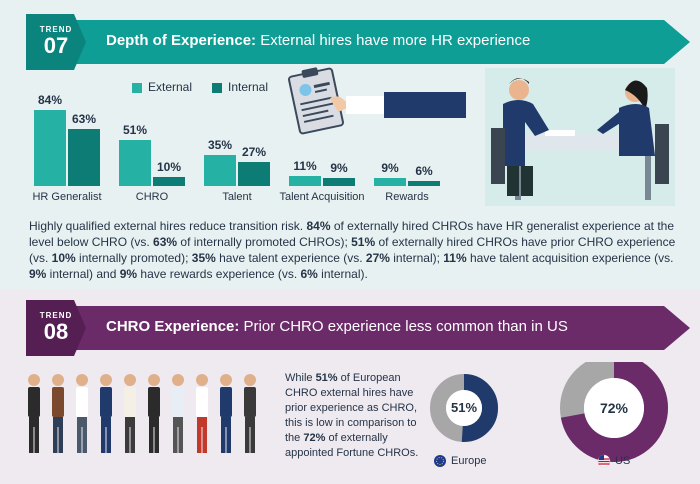 Image resolution: width=700 pixels, height=484 pixels. What do you see at coordinates (407, 197) in the screenshot?
I see `category-label-4: Rewards` at bounding box center [407, 197].